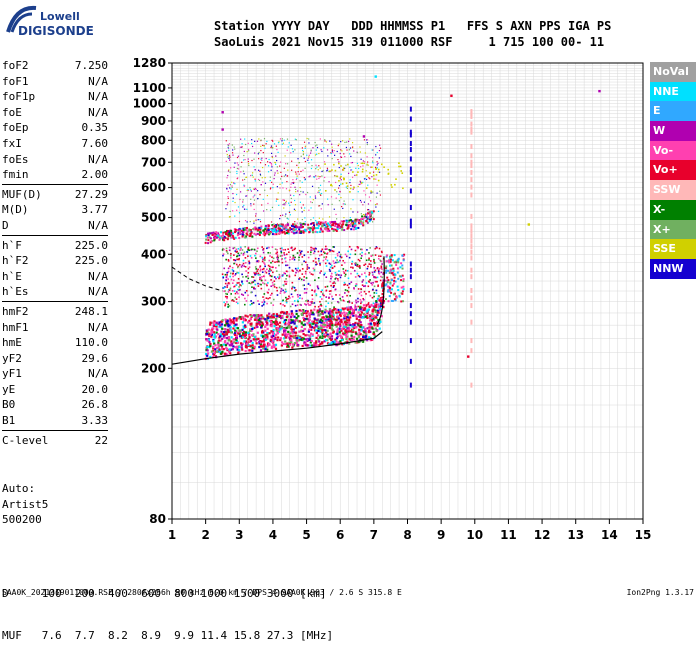 This screenshot has width=700, height=657. What do you see at coordinates (9, 421) in the screenshot?
I see `param-name: B1` at bounding box center [9, 421].